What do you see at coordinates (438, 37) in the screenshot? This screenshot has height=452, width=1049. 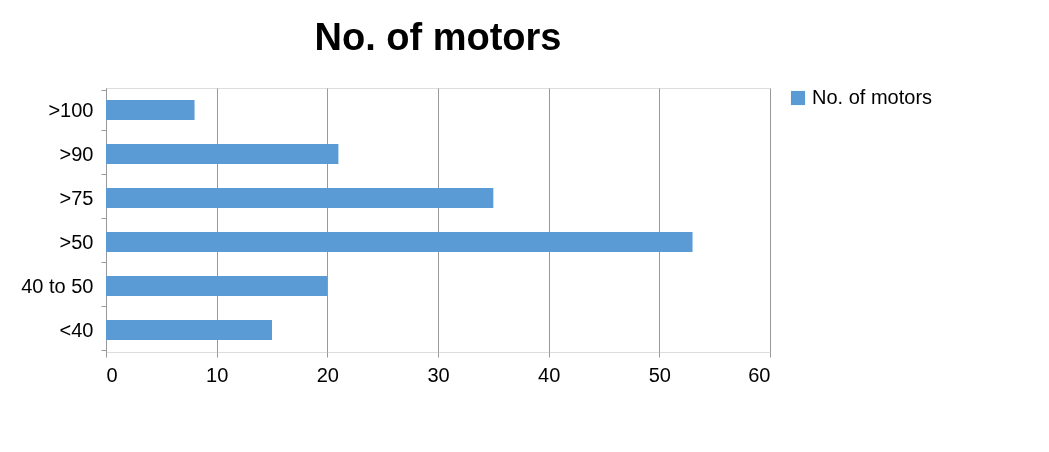 I see `chart-title: No. of motors` at bounding box center [438, 37].